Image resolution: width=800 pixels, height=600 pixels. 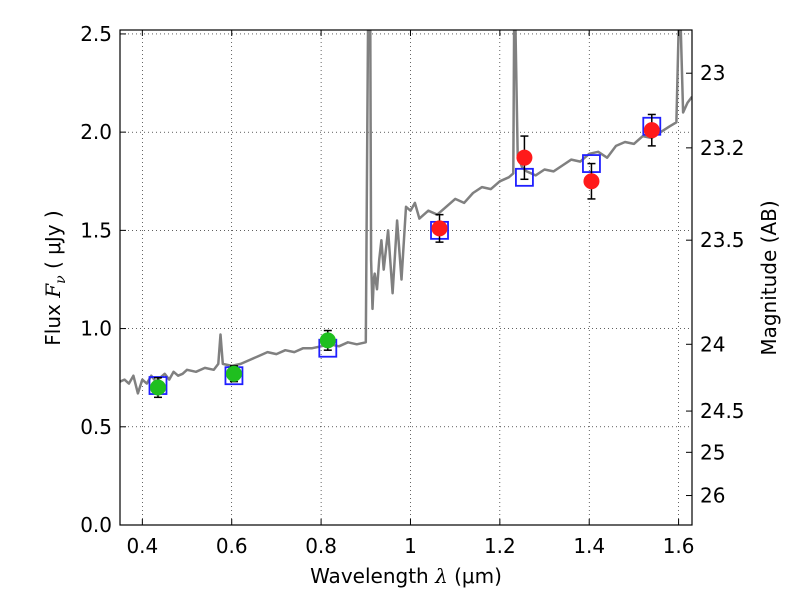 What do you see at coordinates (712, 496) in the screenshot?
I see `y2-tick-label: 26` at bounding box center [712, 496].